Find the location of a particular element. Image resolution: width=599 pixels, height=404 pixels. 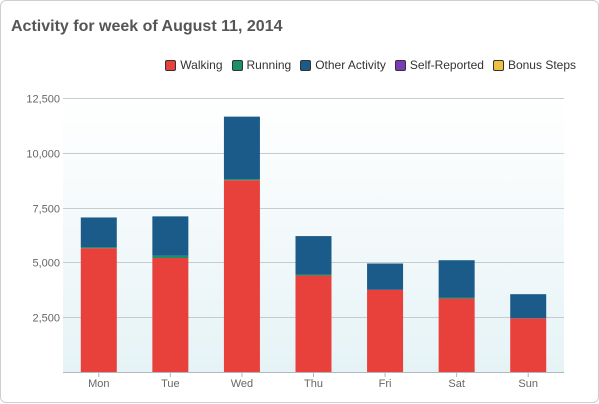

y-tick-label: 10,000 is located at coordinates (43, 155).